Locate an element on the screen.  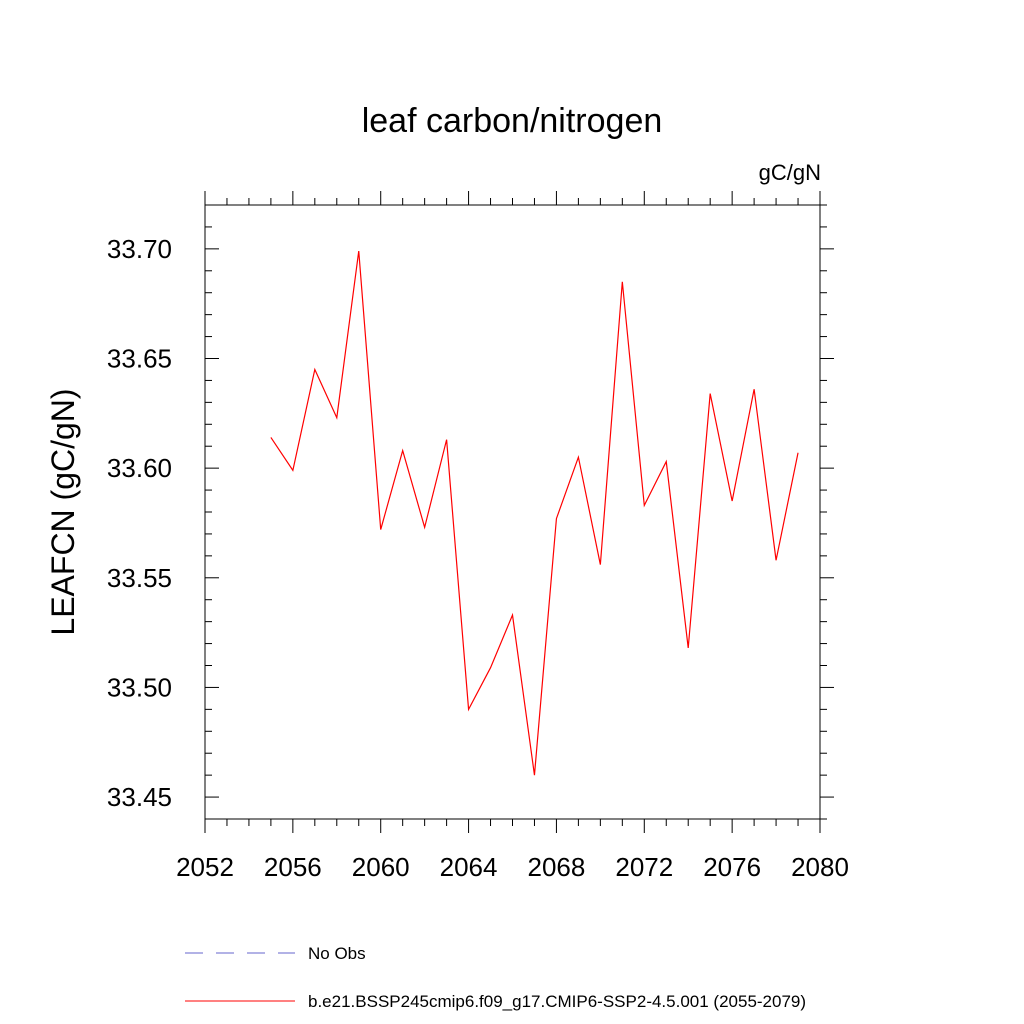
units-label: gC/gN is located at coordinates (790, 172).